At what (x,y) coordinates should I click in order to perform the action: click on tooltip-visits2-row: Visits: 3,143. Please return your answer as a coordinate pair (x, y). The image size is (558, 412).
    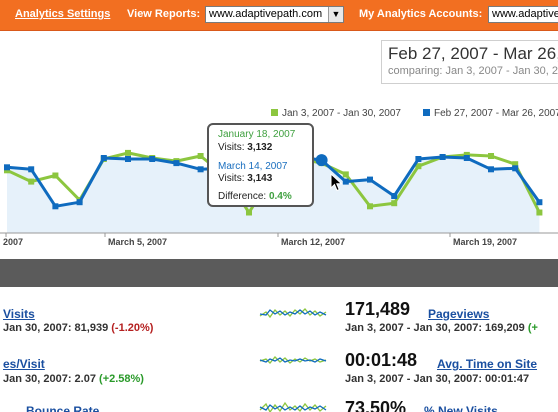
    Looking at the image, I should click on (245, 178).